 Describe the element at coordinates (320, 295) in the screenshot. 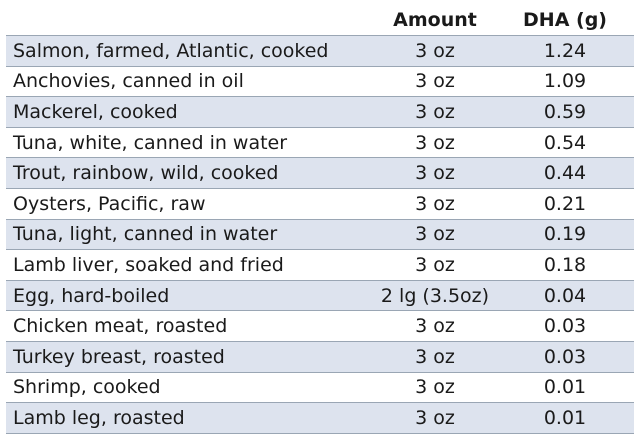

I see `table-row: Egg, hard-boiled 2 lg (3.5oz) 0.04` at that location.